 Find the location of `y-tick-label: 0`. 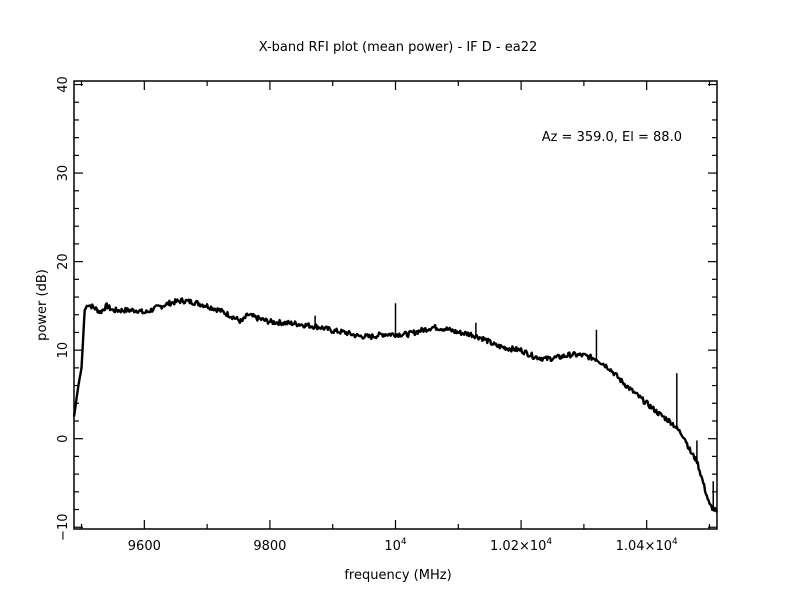

y-tick-label: 0 is located at coordinates (63, 439).